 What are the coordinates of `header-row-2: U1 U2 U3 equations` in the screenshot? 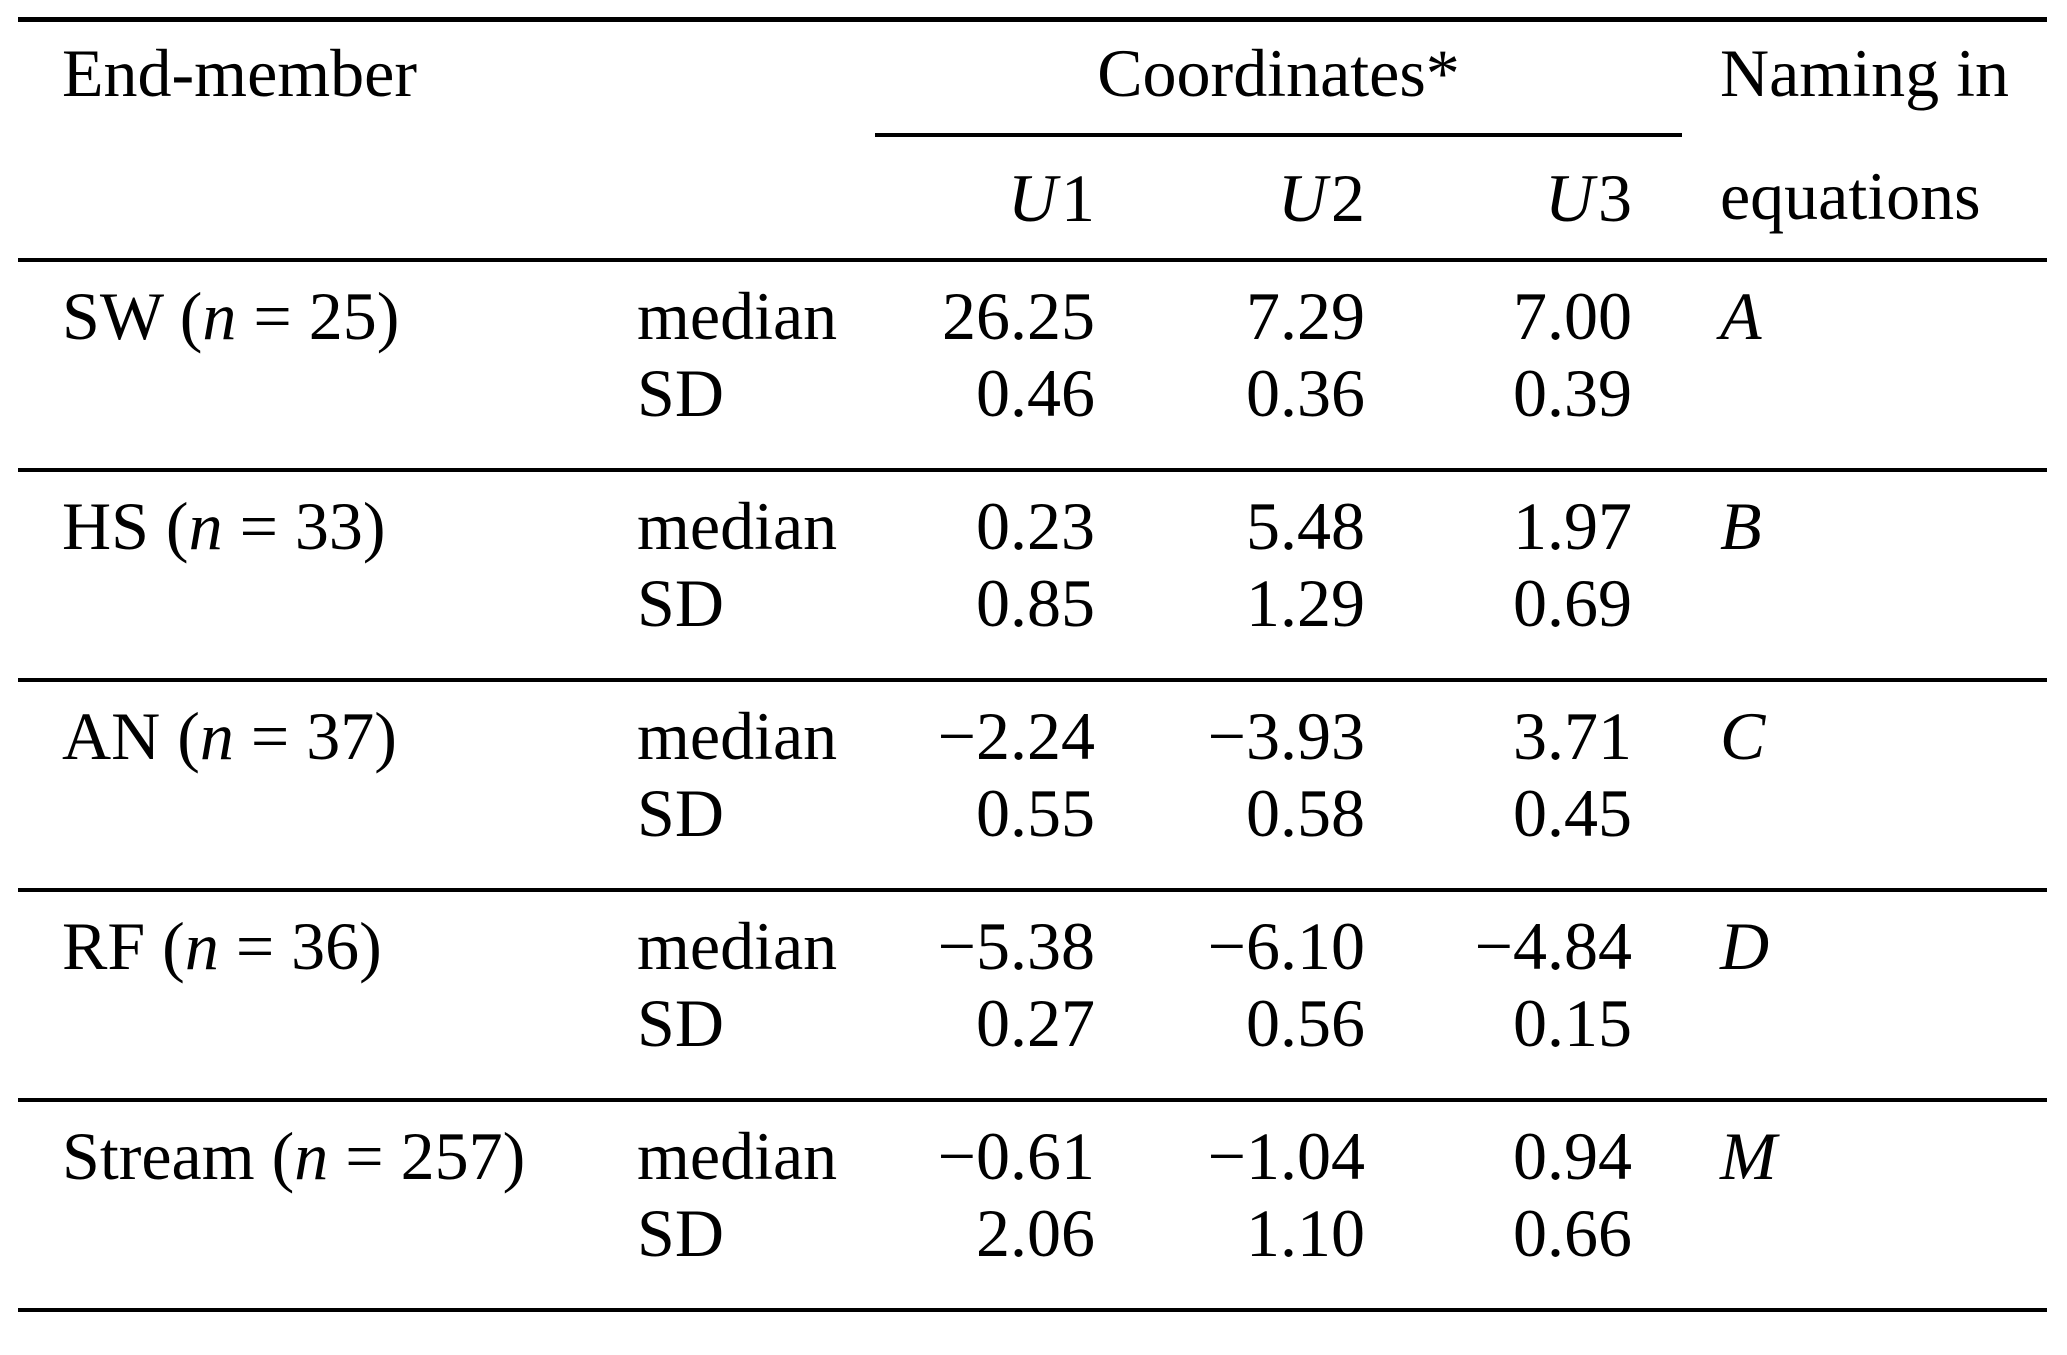 It's located at (1032, 198).